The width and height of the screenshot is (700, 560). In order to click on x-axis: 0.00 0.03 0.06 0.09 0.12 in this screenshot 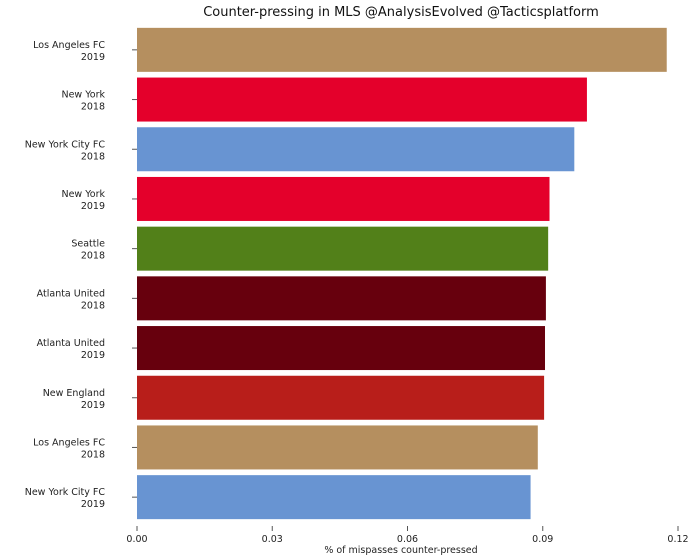, I will do `click(407, 535)`.